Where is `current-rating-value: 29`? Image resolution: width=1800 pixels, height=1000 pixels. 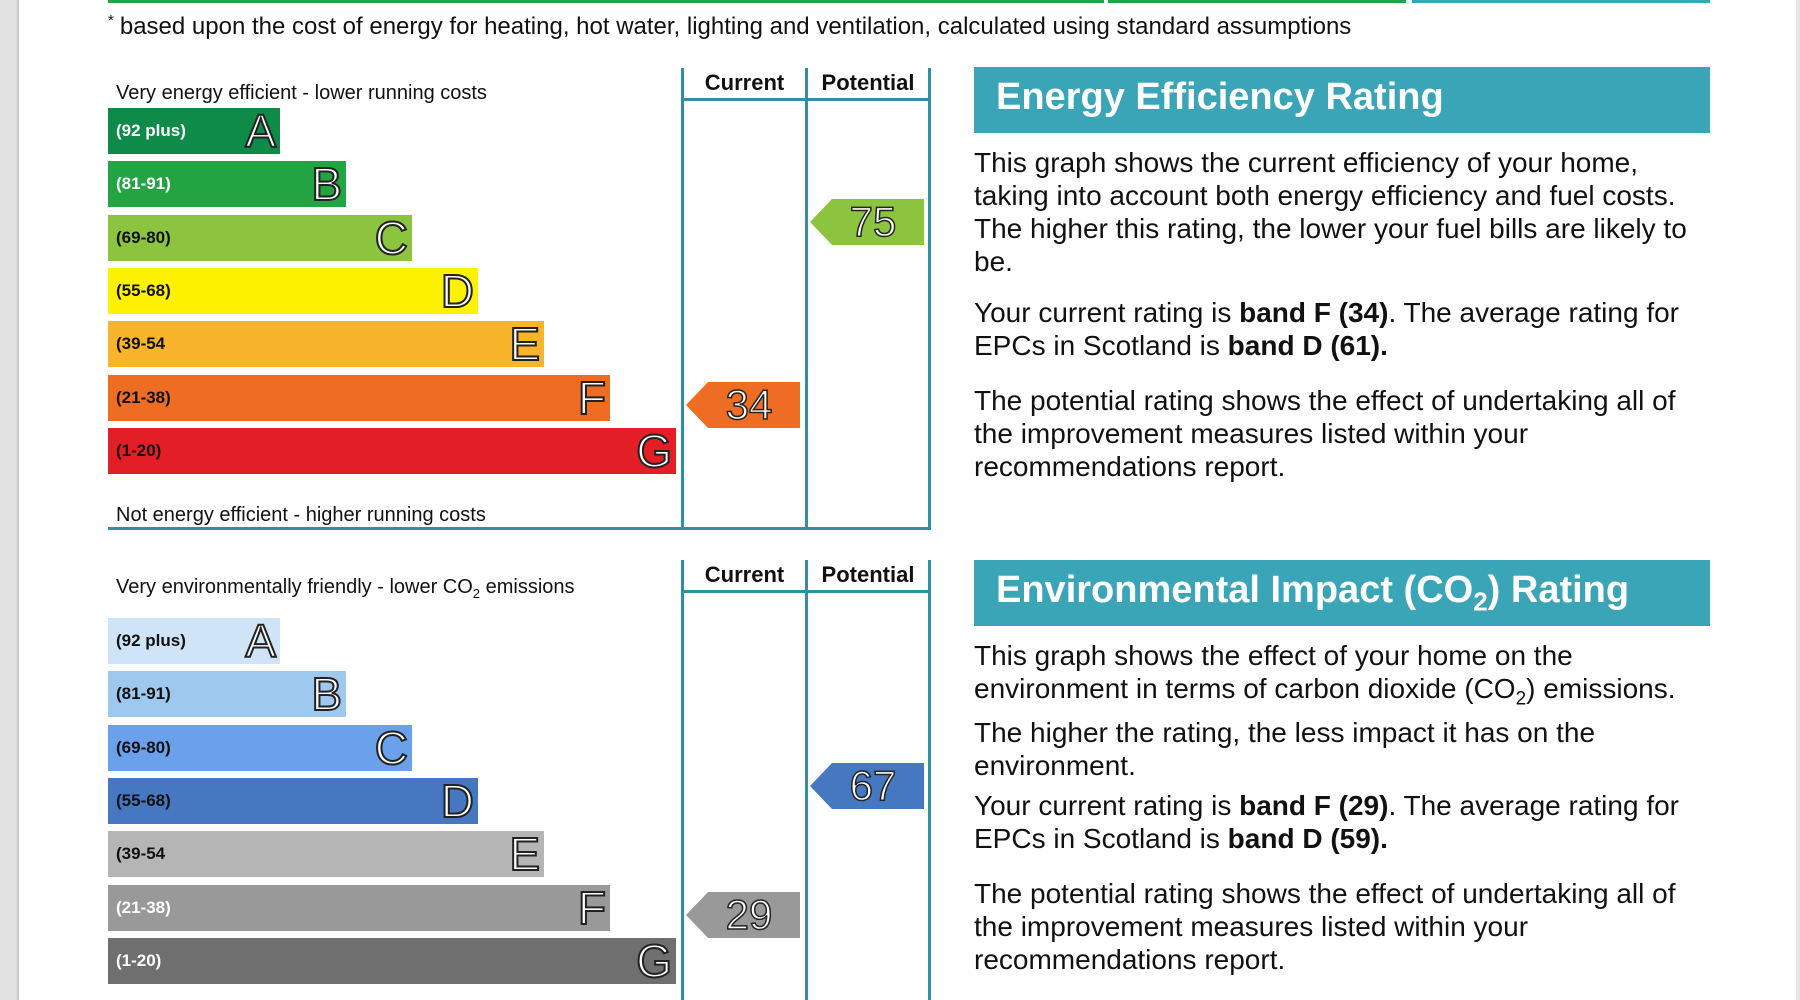 current-rating-value: 29 is located at coordinates (749, 915).